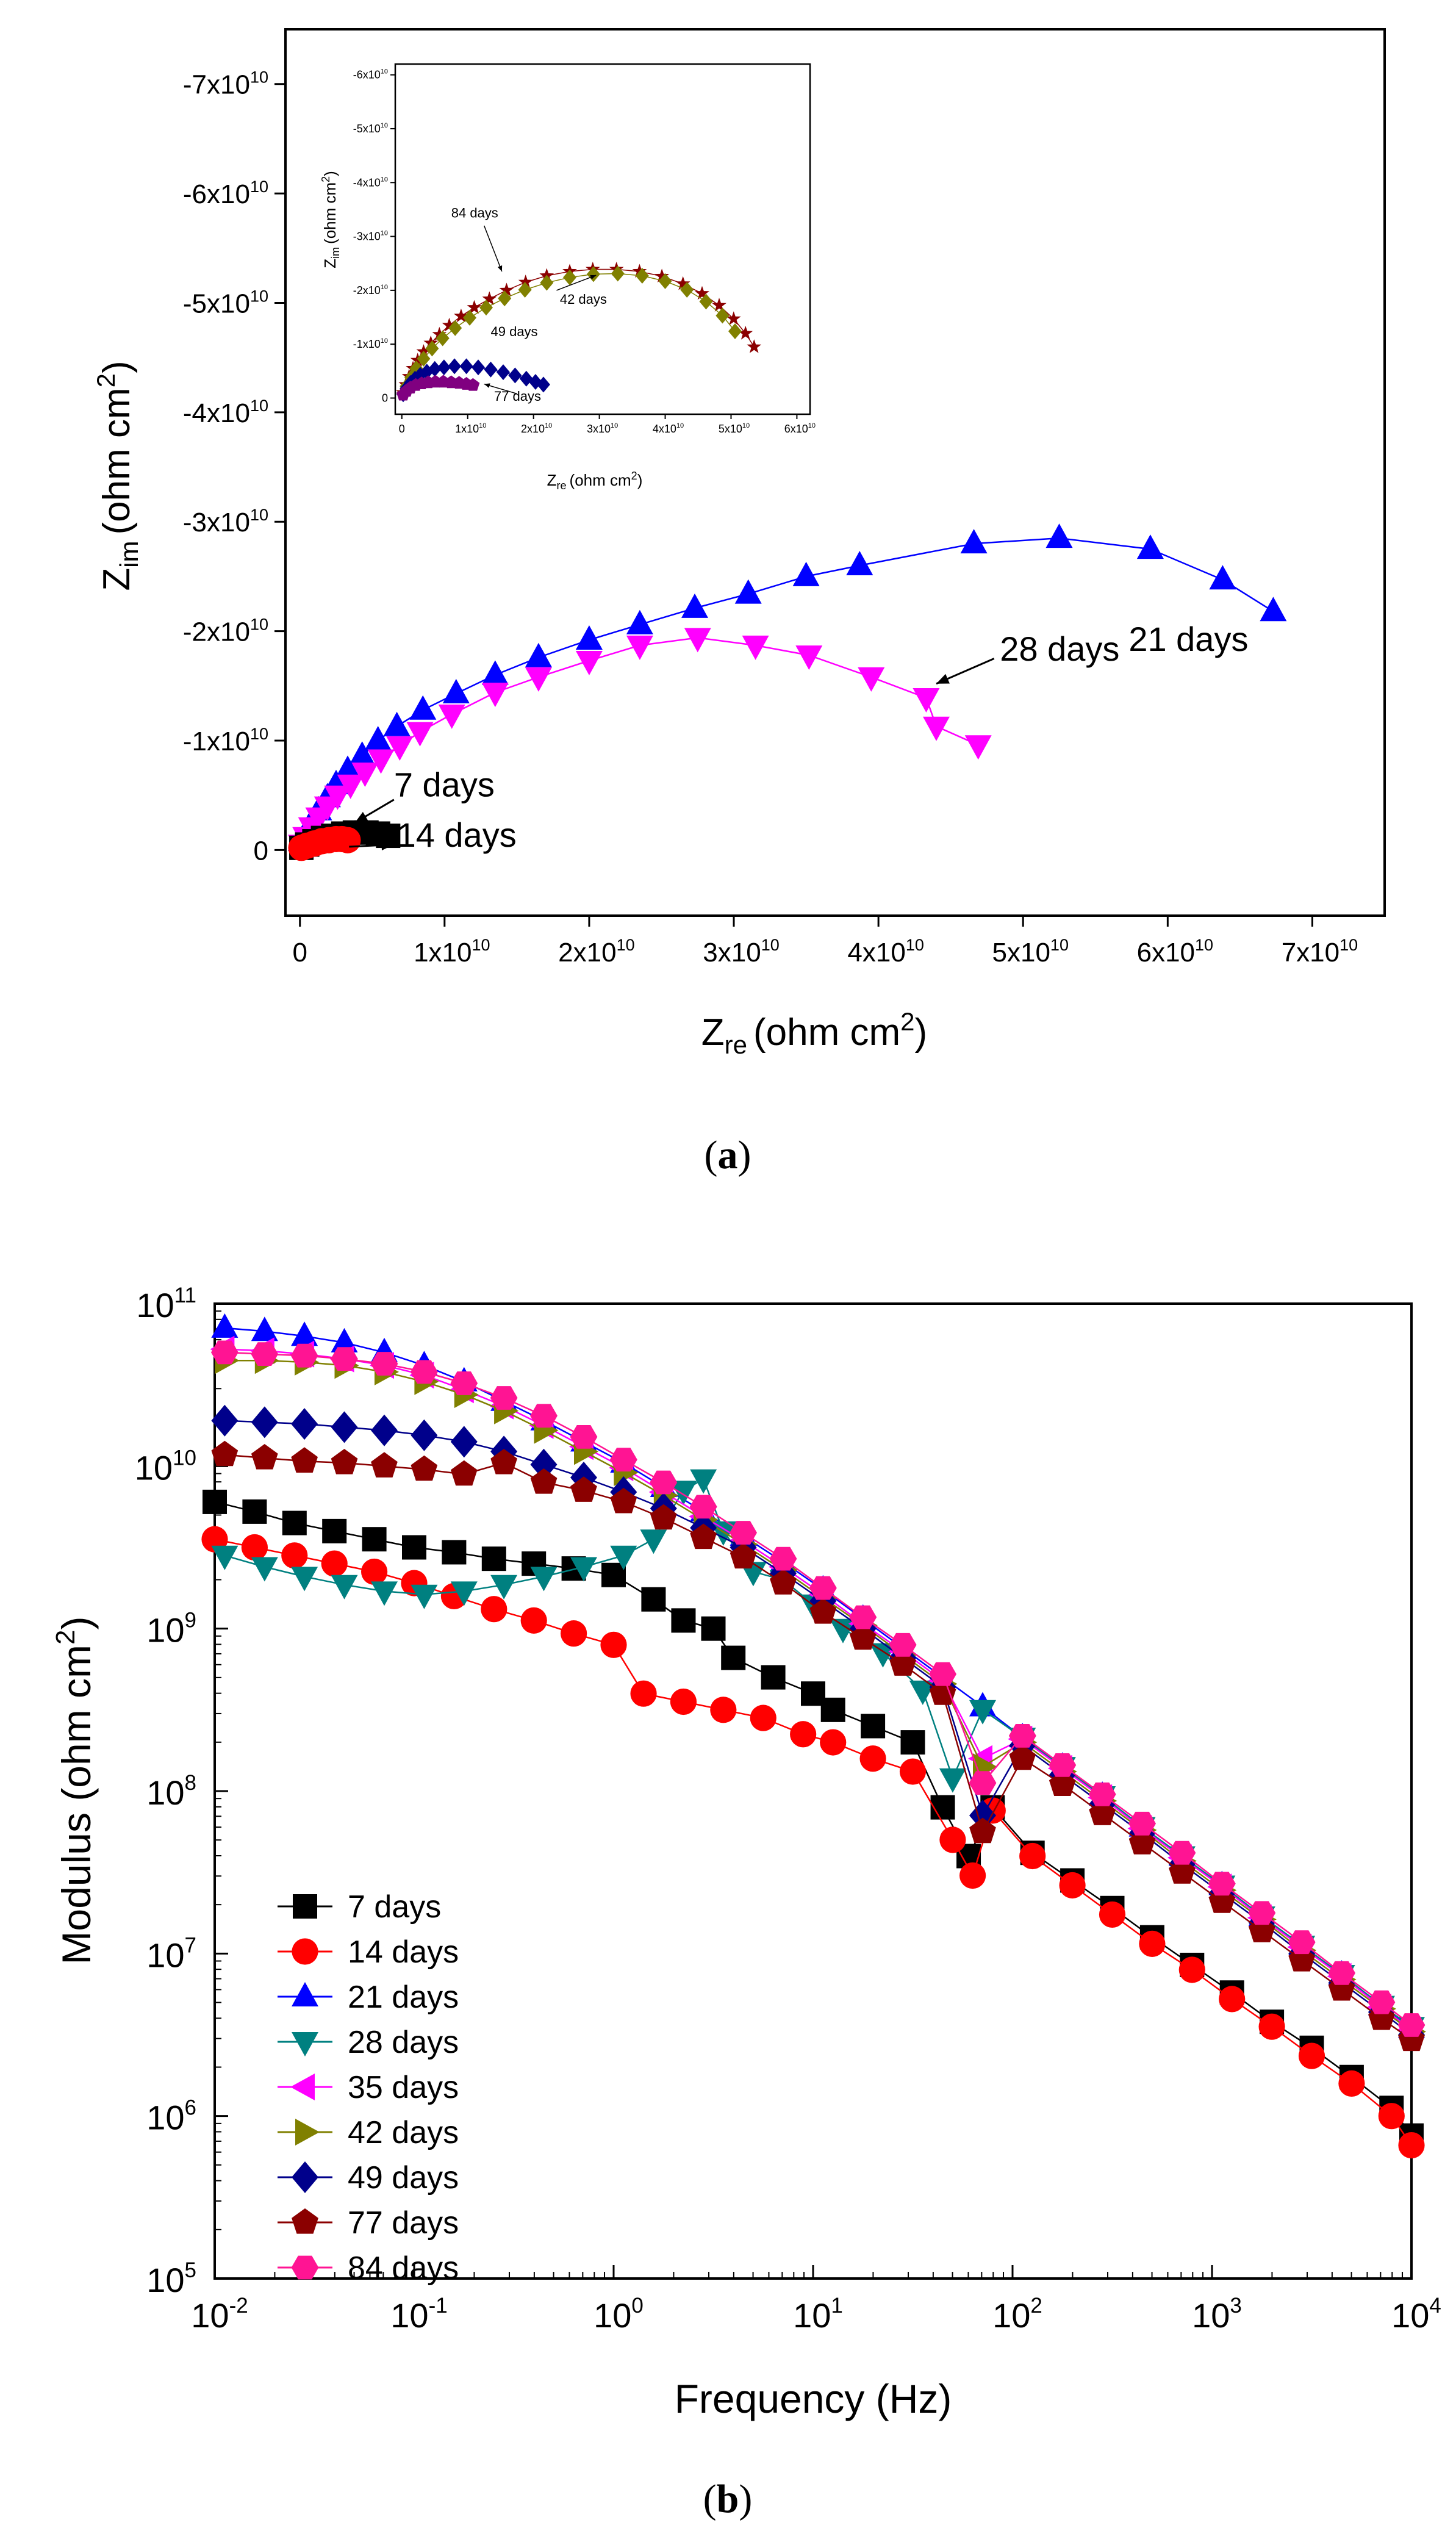  What do you see at coordinates (361, 817) in the screenshot?
I see `panel-a-annotation-arrowhead` at bounding box center [361, 817].